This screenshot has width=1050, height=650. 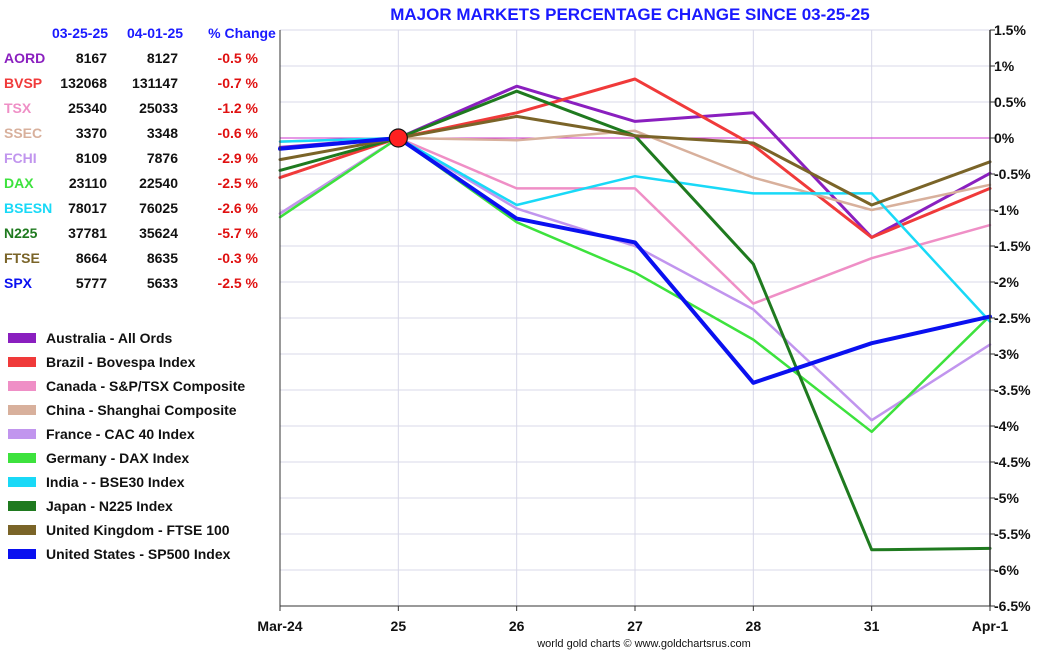 I want to click on y-tick-label: -5%, so click(x=1006, y=498).